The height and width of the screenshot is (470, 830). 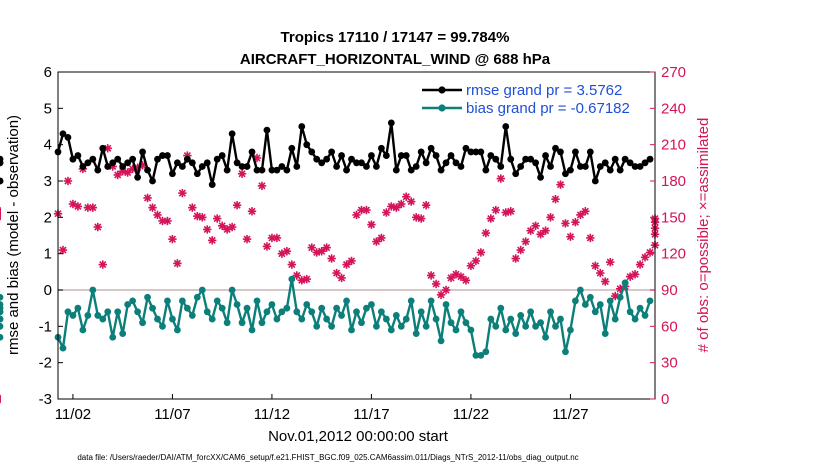 I want to click on y-tick-label: 6, so click(x=48, y=72).